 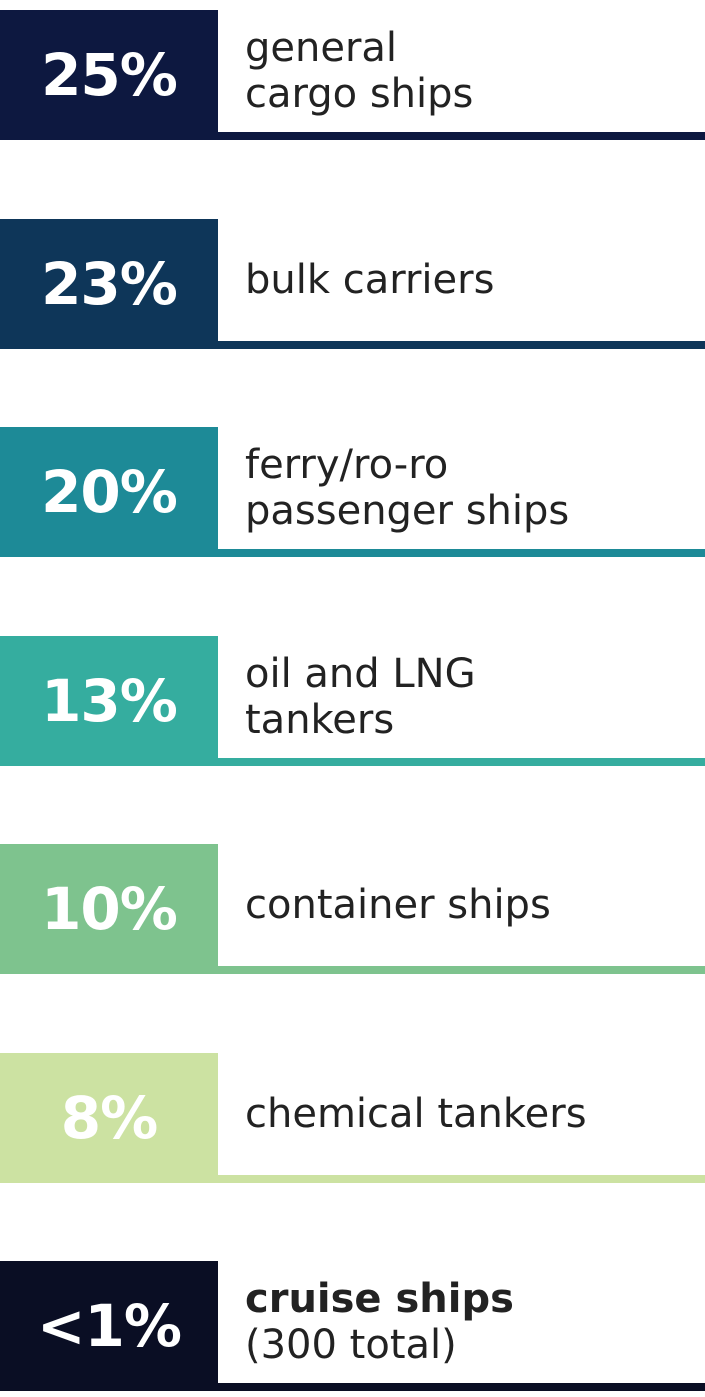 What do you see at coordinates (109, 492) in the screenshot?
I see `percent-box: 20%` at bounding box center [109, 492].